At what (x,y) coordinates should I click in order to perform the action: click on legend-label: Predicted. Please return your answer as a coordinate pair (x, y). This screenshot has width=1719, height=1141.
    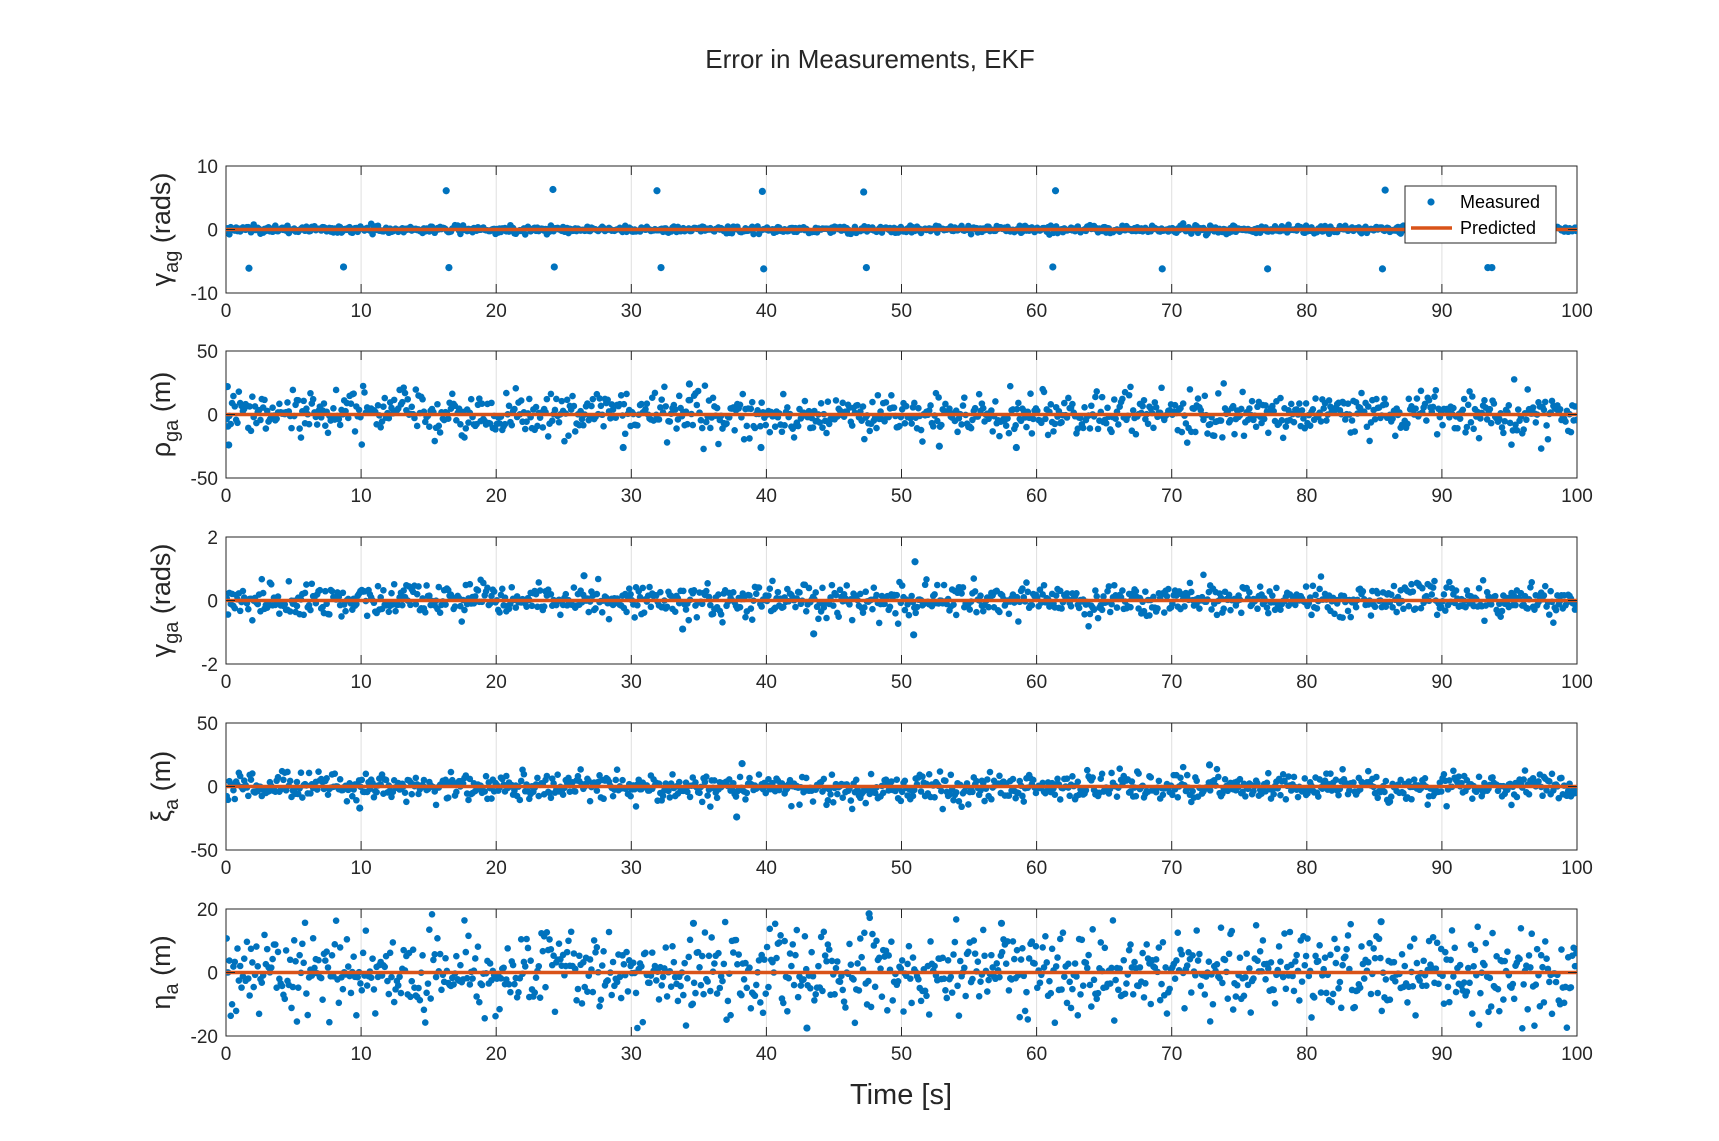
    Looking at the image, I should click on (1498, 228).